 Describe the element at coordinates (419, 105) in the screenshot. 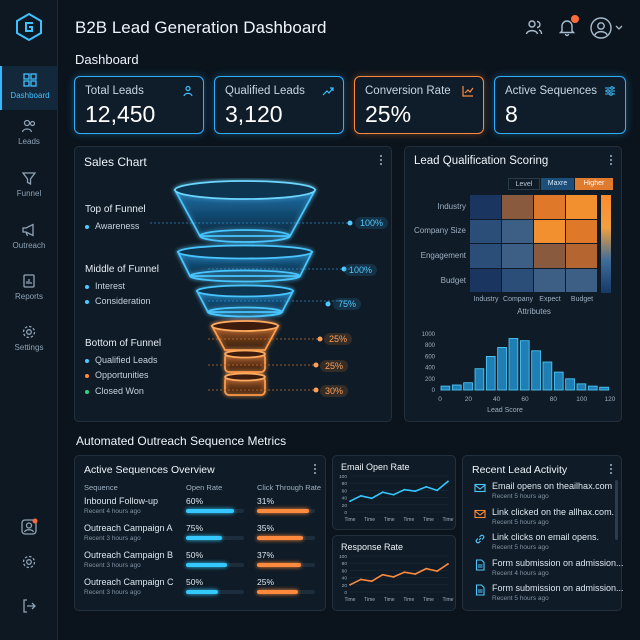

I see `kpi-conversion-rate: Conversion Rate 25%` at that location.